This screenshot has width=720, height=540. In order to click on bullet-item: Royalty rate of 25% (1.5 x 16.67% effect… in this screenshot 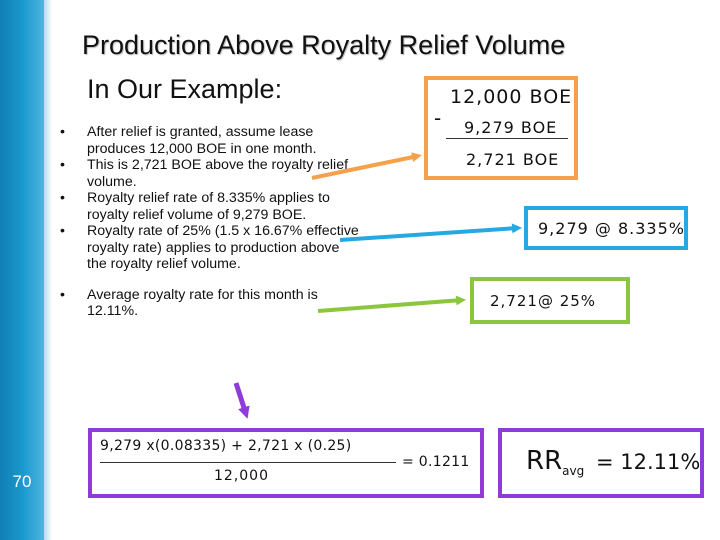, I will do `click(210, 248)`.